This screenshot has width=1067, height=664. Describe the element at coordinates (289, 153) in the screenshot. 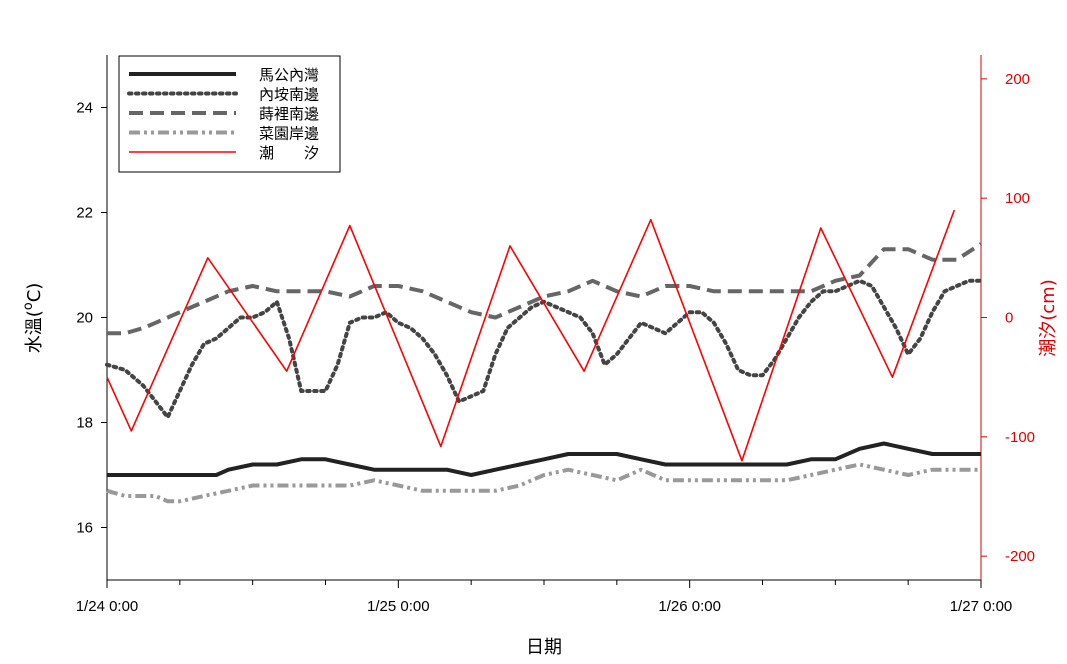

I see `legend-label-4: 潮 汐` at that location.